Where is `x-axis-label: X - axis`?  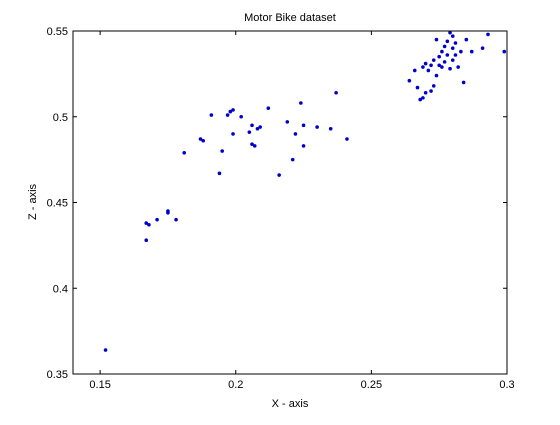
x-axis-label: X - axis is located at coordinates (290, 404).